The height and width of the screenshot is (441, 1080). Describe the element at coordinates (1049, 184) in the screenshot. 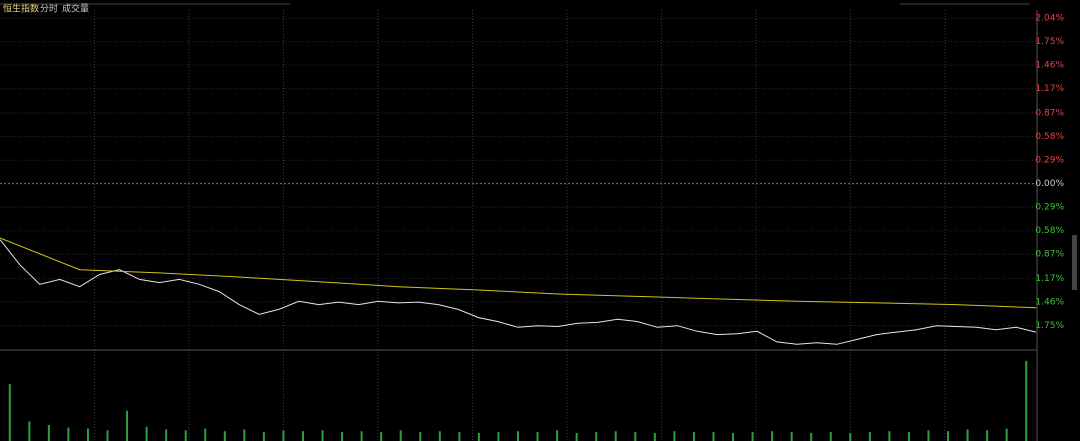

I see `y-tick-label: 0.00%` at that location.